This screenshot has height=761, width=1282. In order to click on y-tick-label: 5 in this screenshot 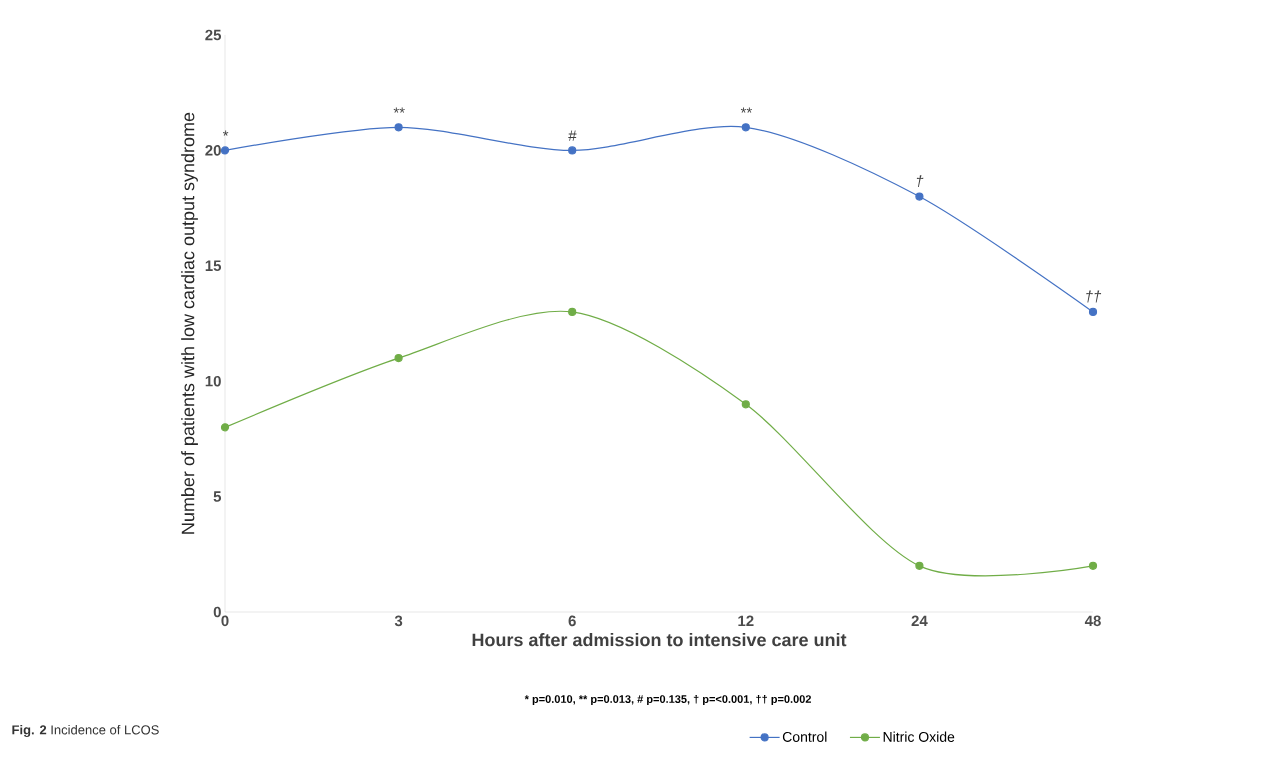, I will do `click(217, 496)`.